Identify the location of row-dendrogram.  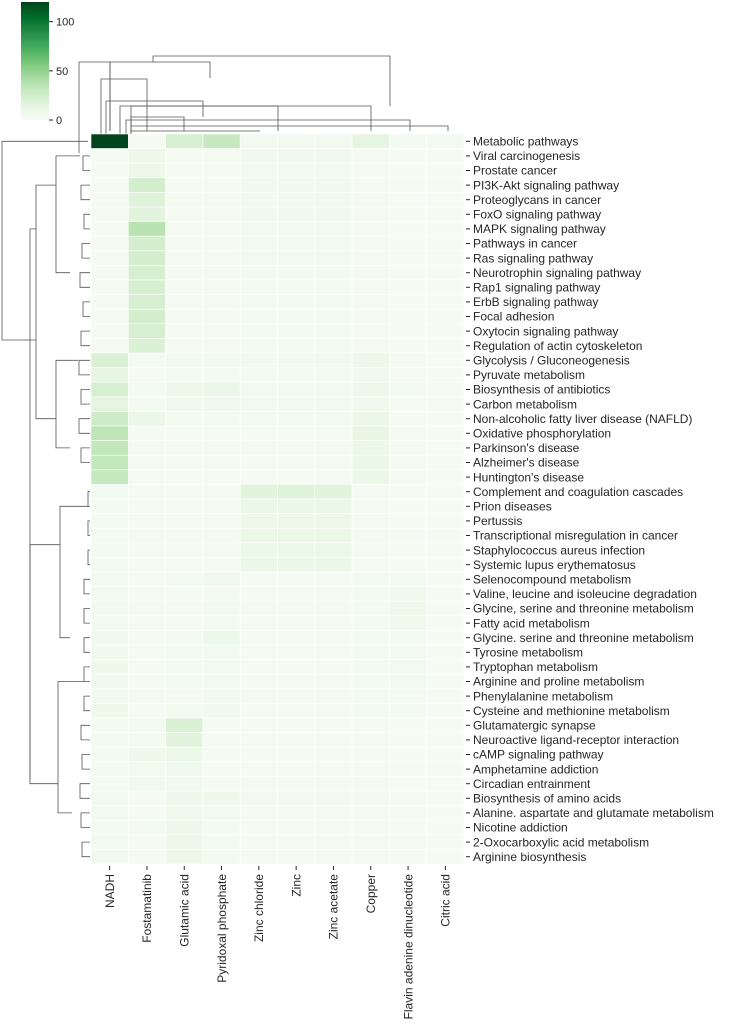
(45, 499).